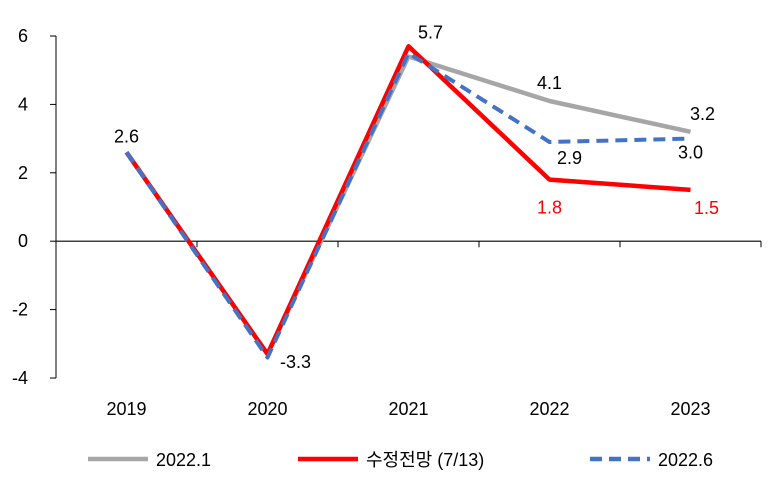 The width and height of the screenshot is (781, 492). I want to click on data-label: 1.5, so click(706, 208).